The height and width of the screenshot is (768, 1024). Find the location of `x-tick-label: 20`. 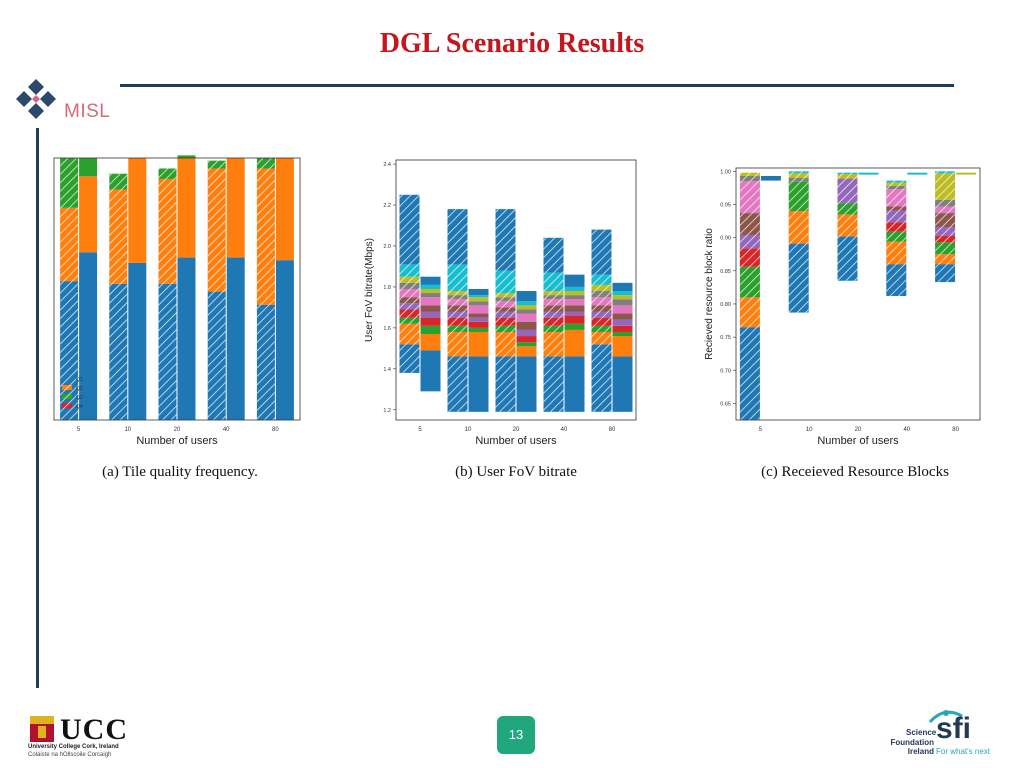

x-tick-label: 20 is located at coordinates (516, 430).